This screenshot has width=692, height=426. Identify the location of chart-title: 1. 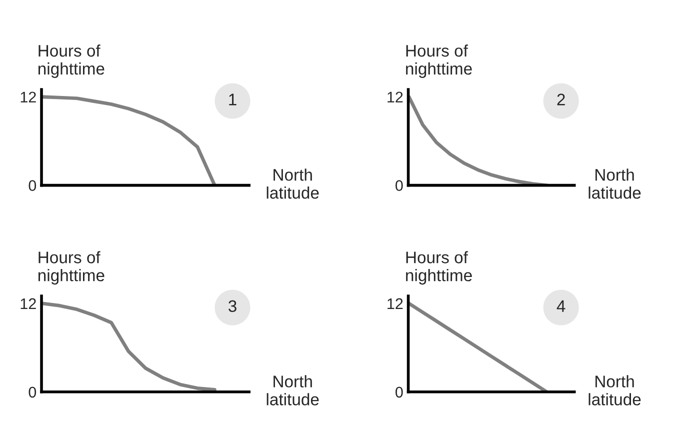
(232, 100).